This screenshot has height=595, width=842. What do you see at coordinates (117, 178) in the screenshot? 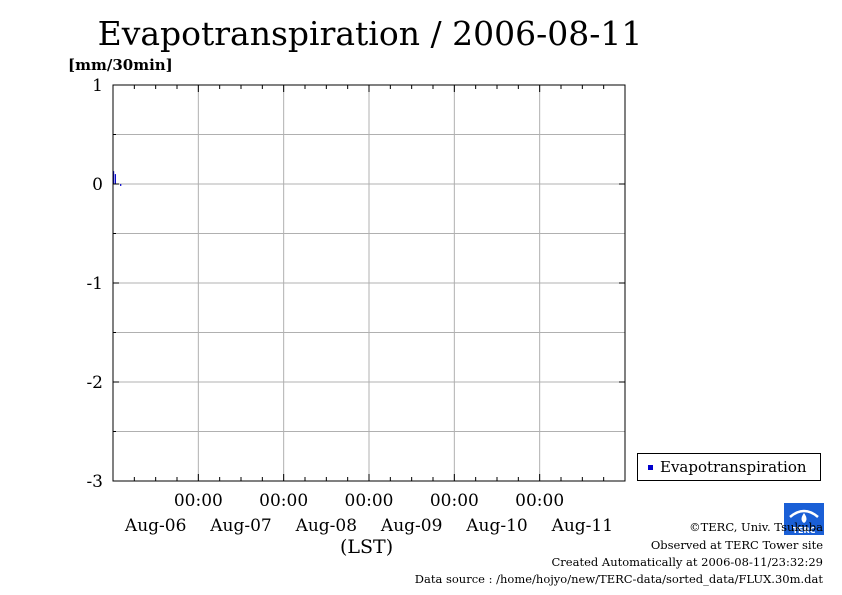
I see `chart-bars` at bounding box center [117, 178].